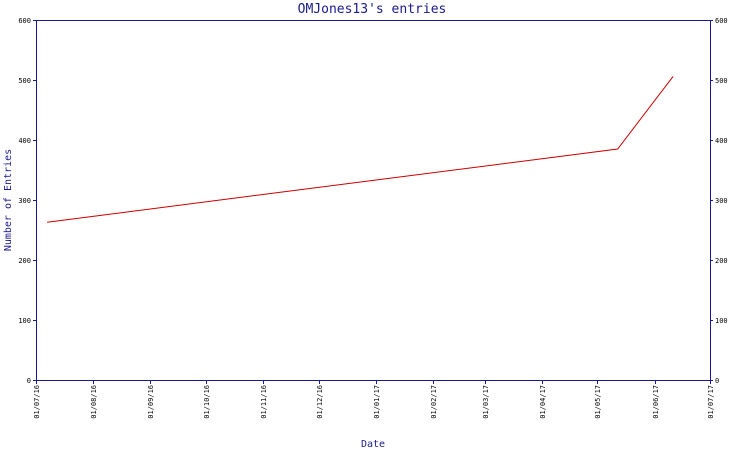 The image size is (750, 450). Describe the element at coordinates (721, 261) in the screenshot. I see `y-tick-label-right: 200` at that location.